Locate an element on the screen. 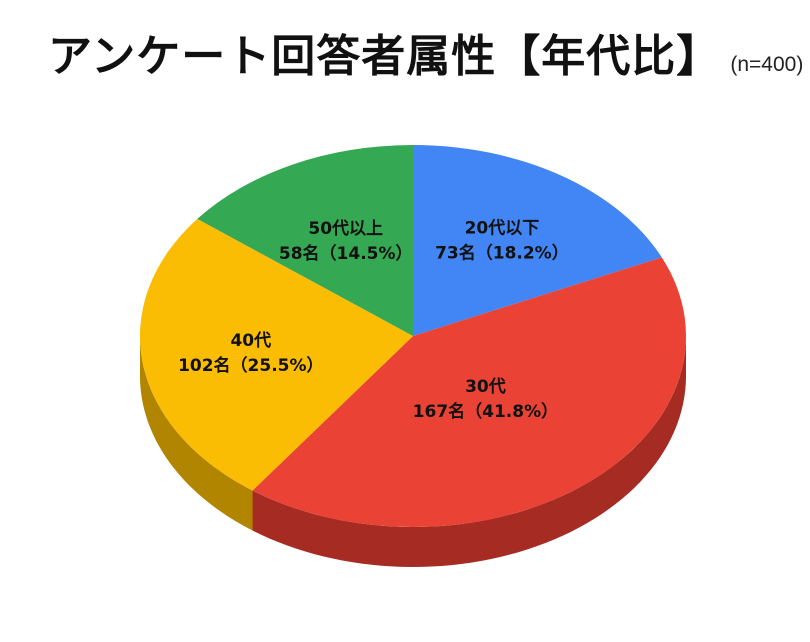 The image size is (810, 642). slice-category-label: 20代以下 is located at coordinates (502, 228).